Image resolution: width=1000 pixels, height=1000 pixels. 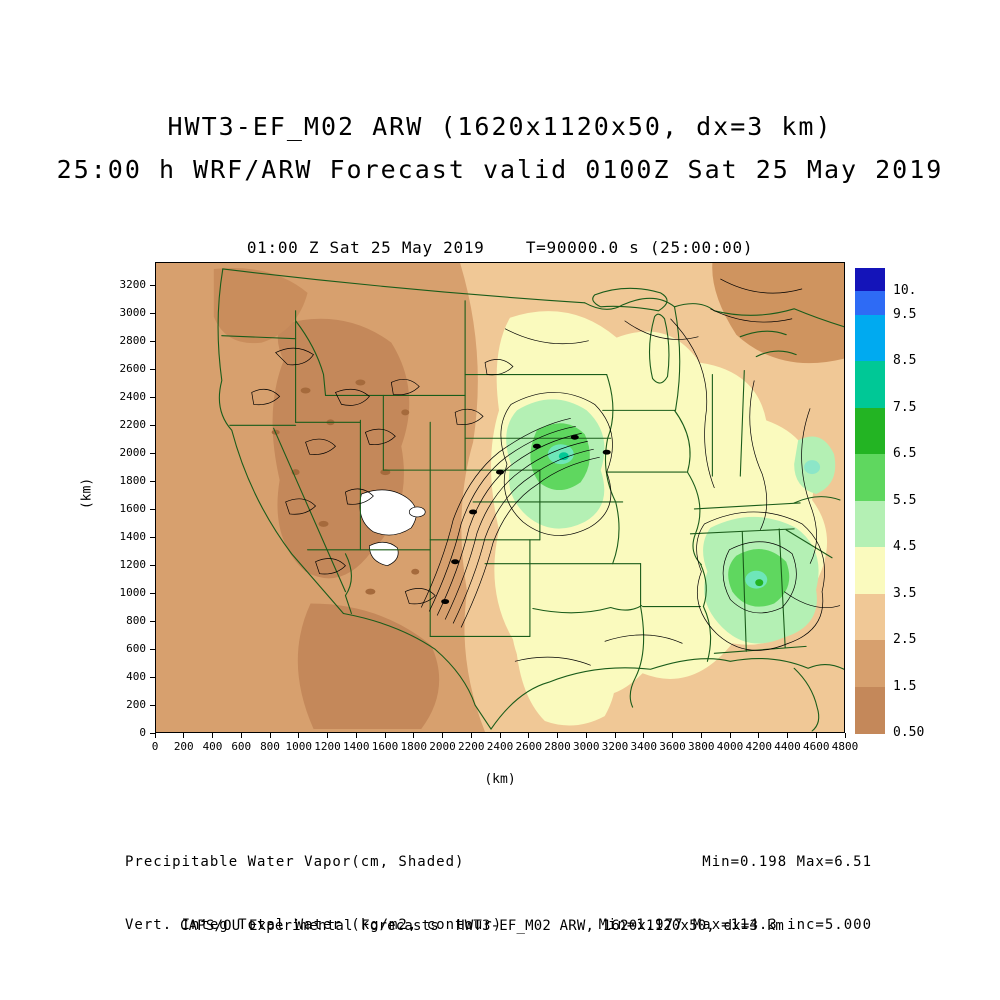 What do you see at coordinates (212, 746) in the screenshot?
I see `x-tick-label: 400` at bounding box center [212, 746].